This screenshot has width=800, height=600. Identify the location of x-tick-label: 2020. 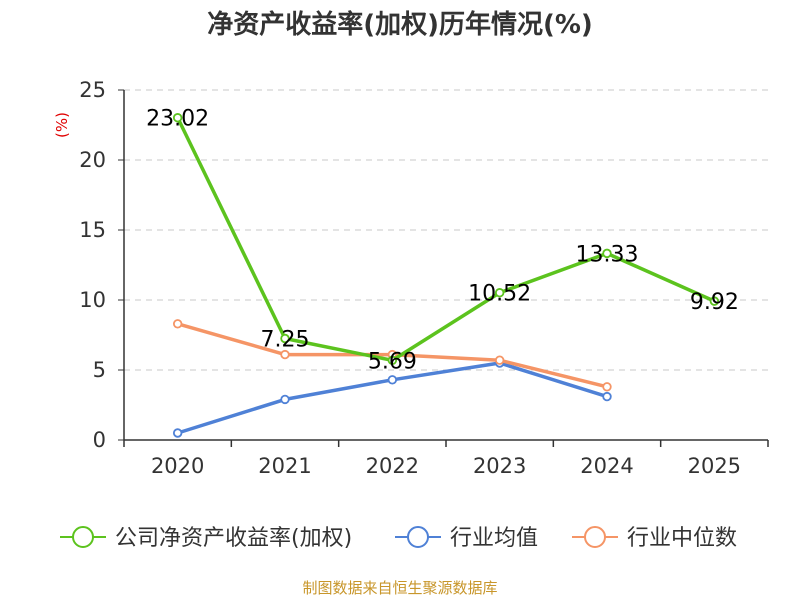
(177, 466).